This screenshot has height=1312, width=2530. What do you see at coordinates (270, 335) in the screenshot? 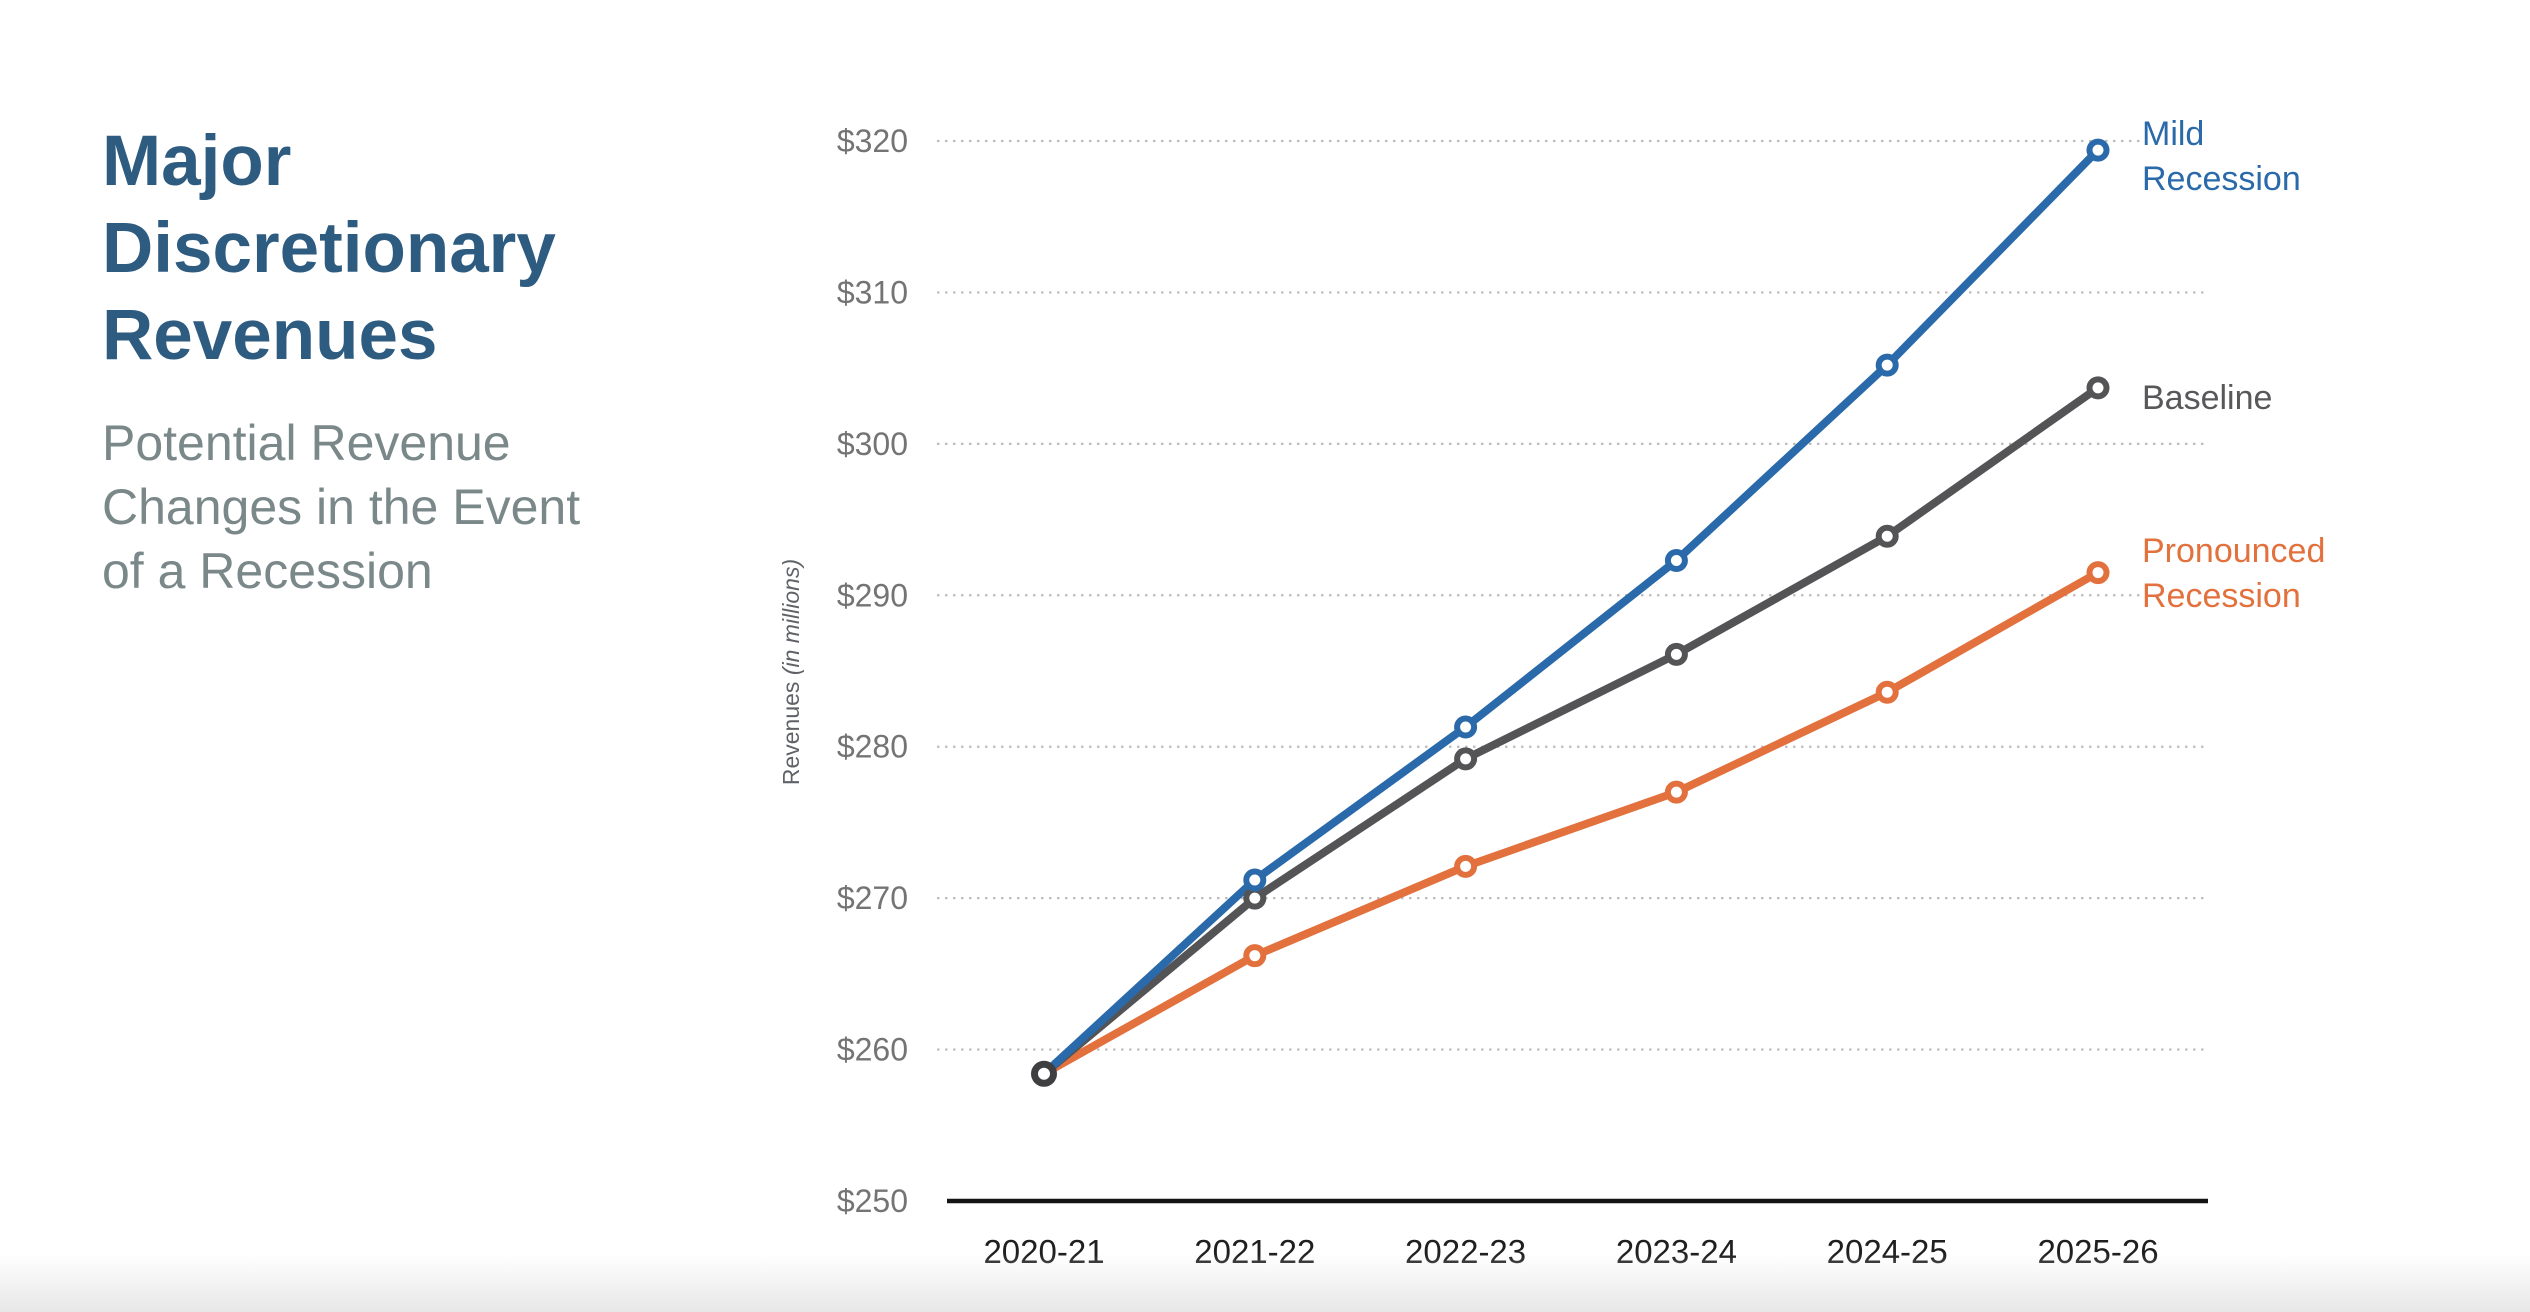
I see `page-title-line: Revenues` at bounding box center [270, 335].